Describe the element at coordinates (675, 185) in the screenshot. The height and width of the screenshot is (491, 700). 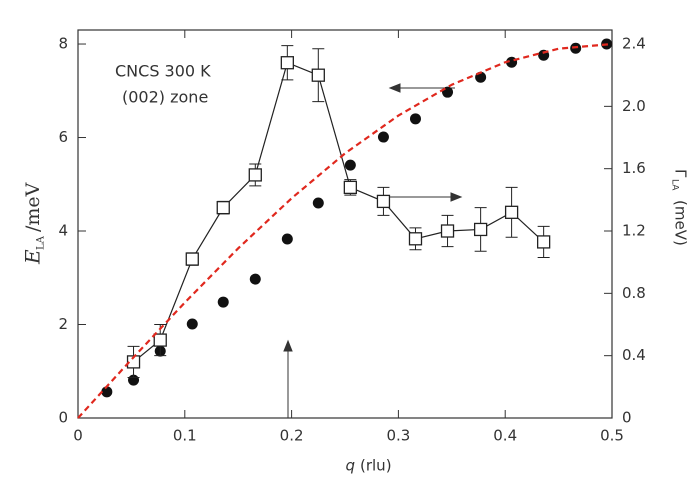
I see `y2-label-subscript: LA` at that location.